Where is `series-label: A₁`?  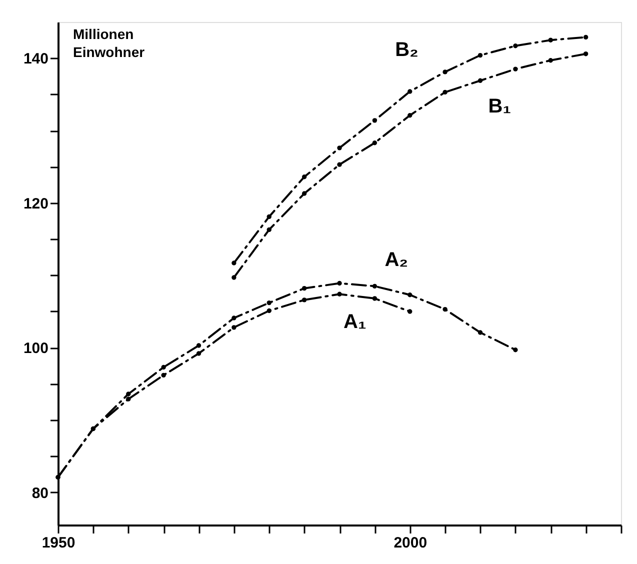
series-label: A₁ is located at coordinates (355, 322).